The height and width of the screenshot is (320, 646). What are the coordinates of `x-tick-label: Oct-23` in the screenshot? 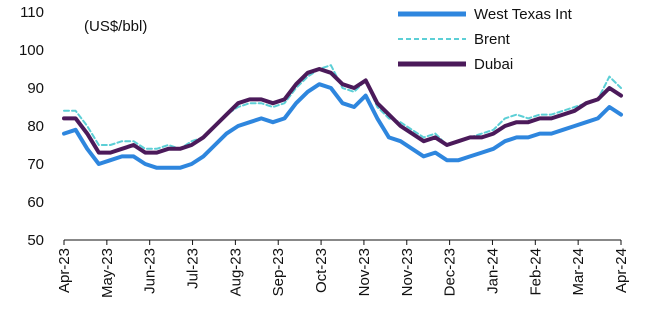 It's located at (321, 270).